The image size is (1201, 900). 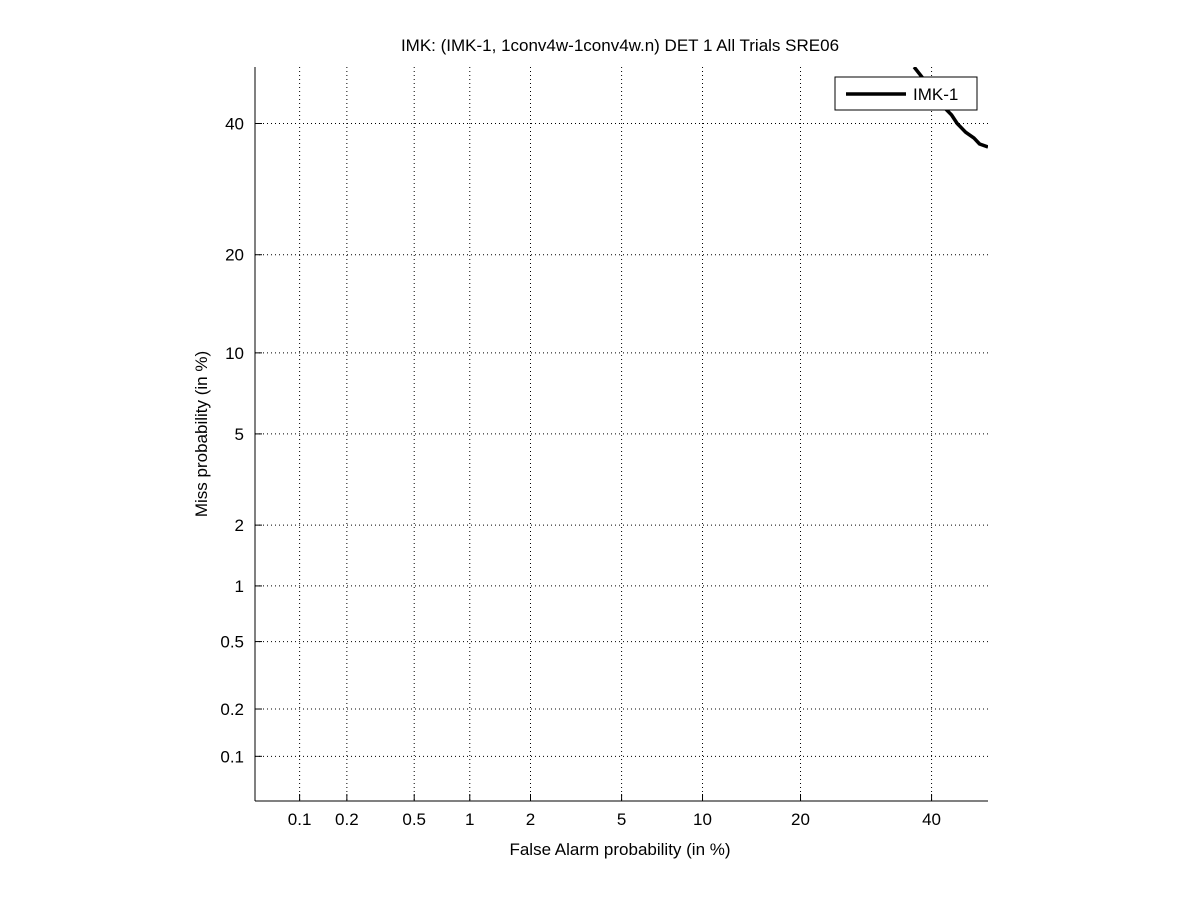 What do you see at coordinates (234, 353) in the screenshot?
I see `y-tick-label-6: 10` at bounding box center [234, 353].